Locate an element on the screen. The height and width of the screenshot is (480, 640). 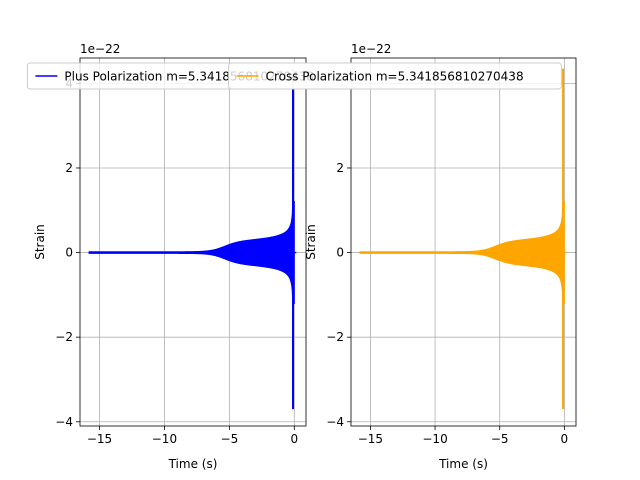
legend-1: Cross Polarization m=5.341856810270438 is located at coordinates (395, 76).